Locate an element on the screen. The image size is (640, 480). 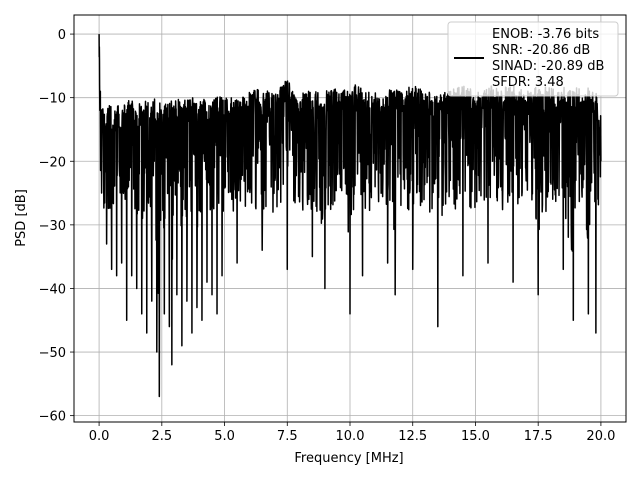
x-axis-label: Frequency [MHz] is located at coordinates (348, 458).